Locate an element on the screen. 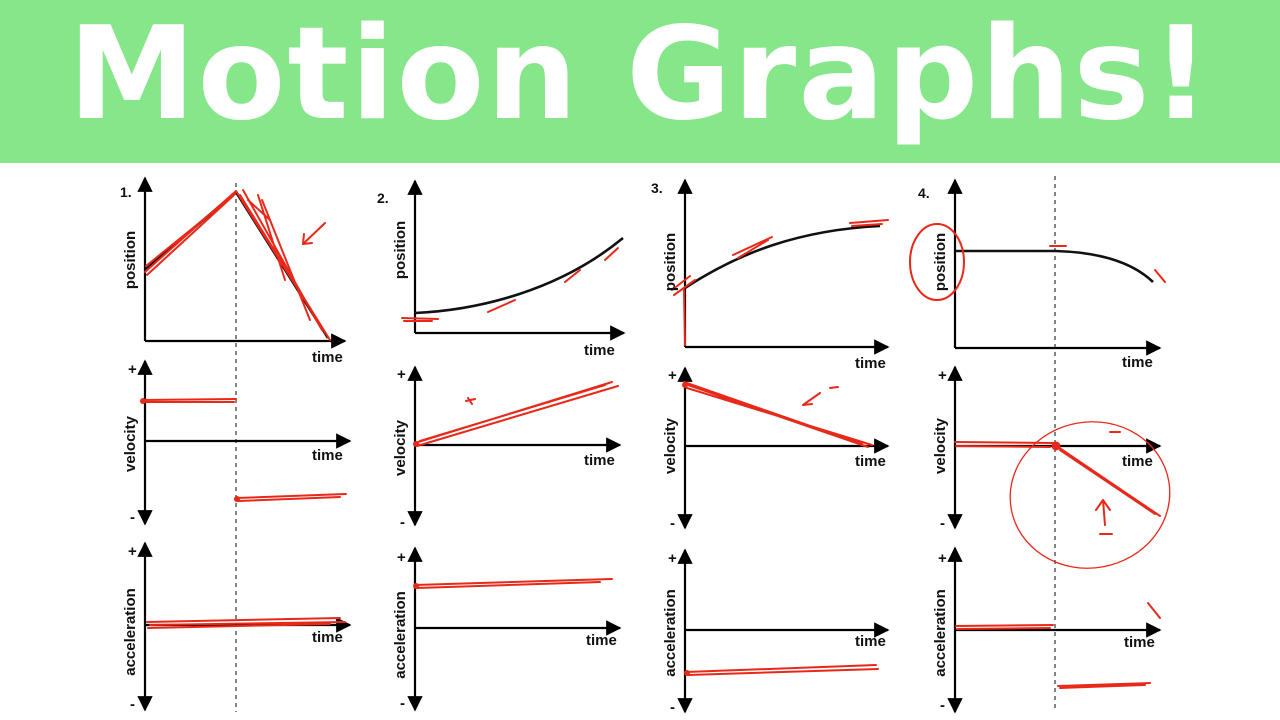  problem-2: 2. position time + - velocity time + - is located at coordinates (501, 445).